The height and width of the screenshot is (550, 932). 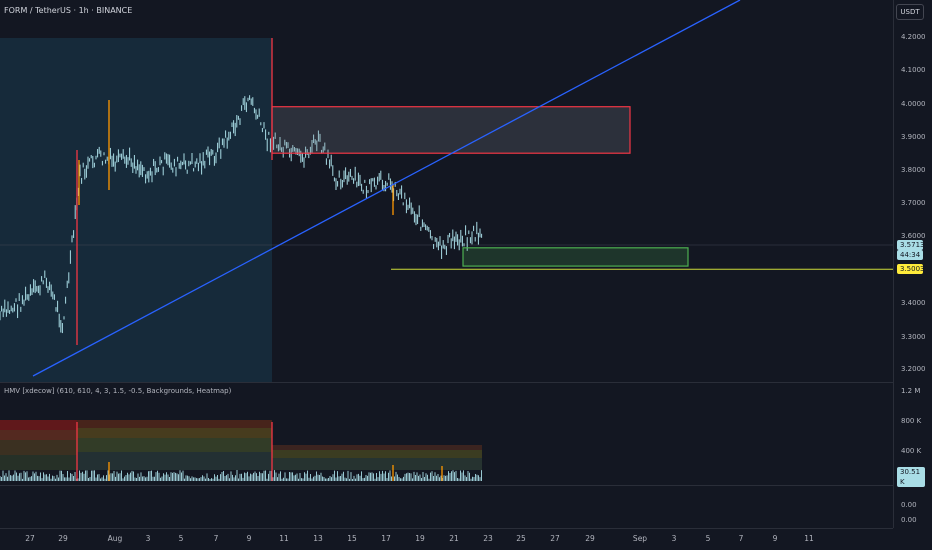 I want to click on price-axis-label: 3.8000, so click(x=913, y=170).